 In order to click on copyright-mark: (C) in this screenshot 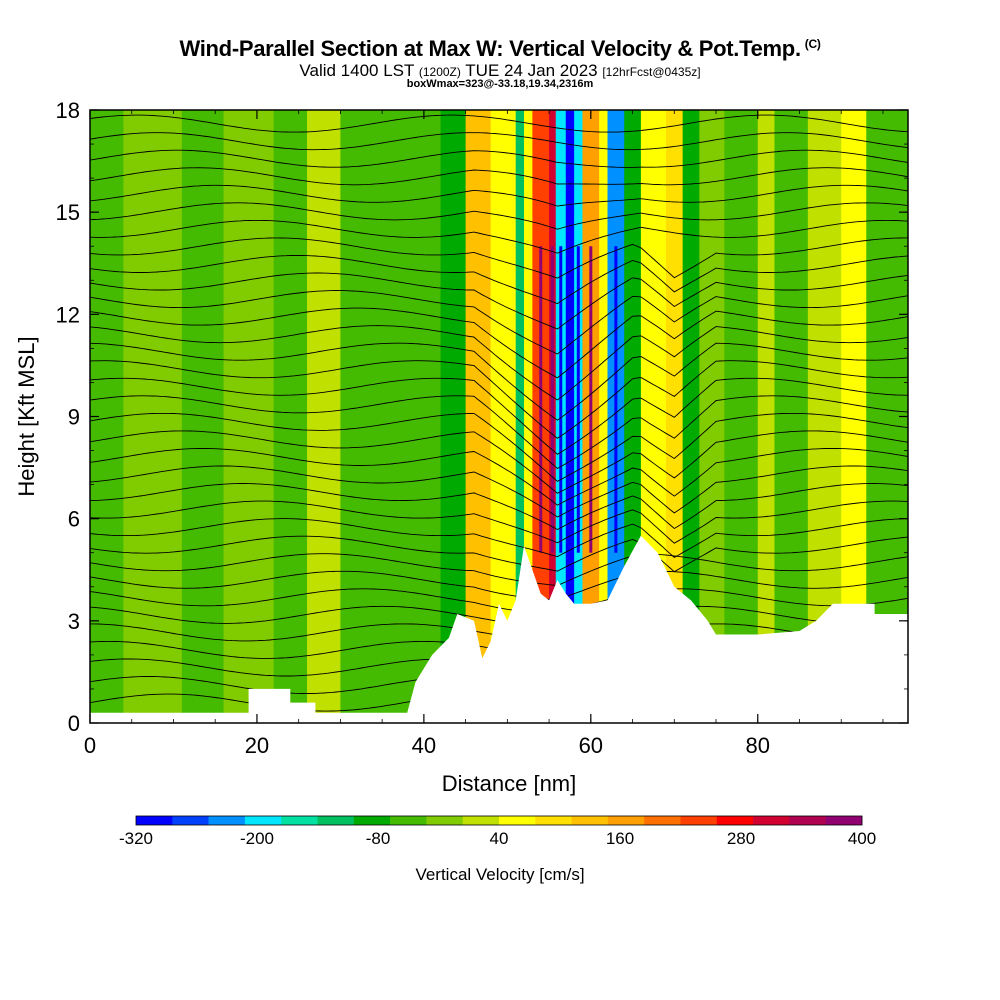, I will do `click(812, 43)`.